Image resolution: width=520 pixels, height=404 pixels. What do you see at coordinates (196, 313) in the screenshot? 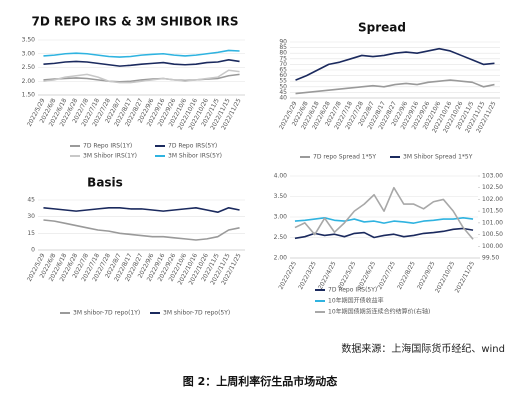
I see `legend-label: 3M shibor-7D repo(5Y)` at bounding box center [196, 313].